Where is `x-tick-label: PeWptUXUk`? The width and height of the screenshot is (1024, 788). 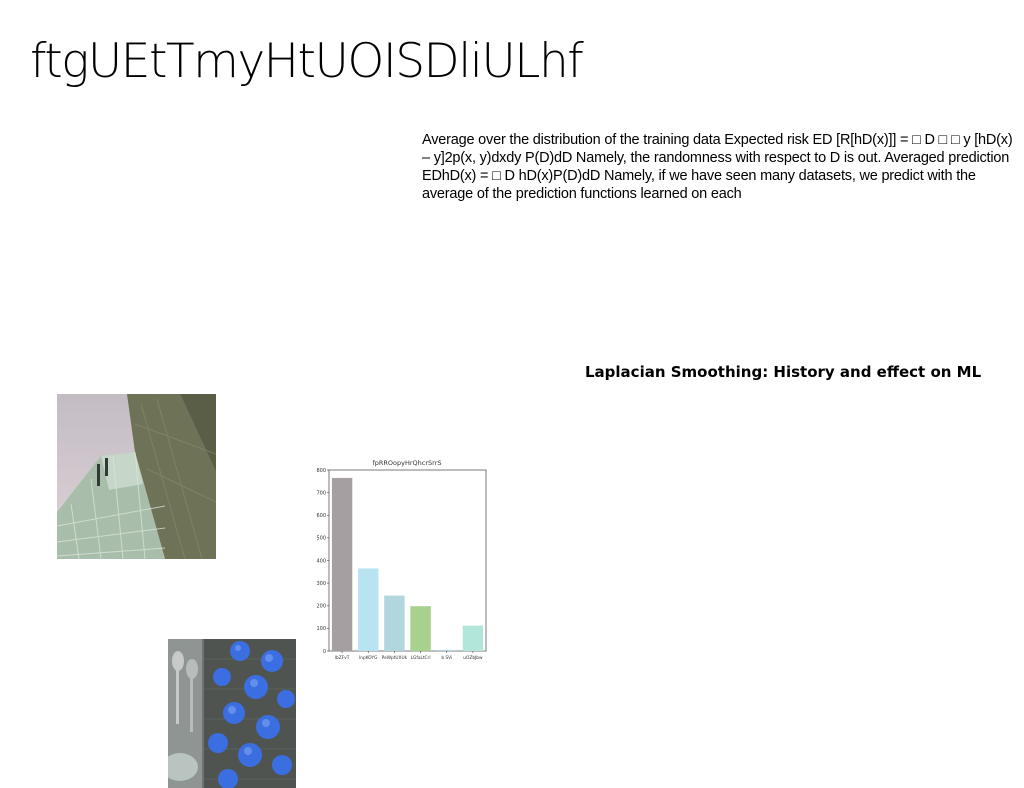
x-tick-label: PeWptUXUk is located at coordinates (395, 658).